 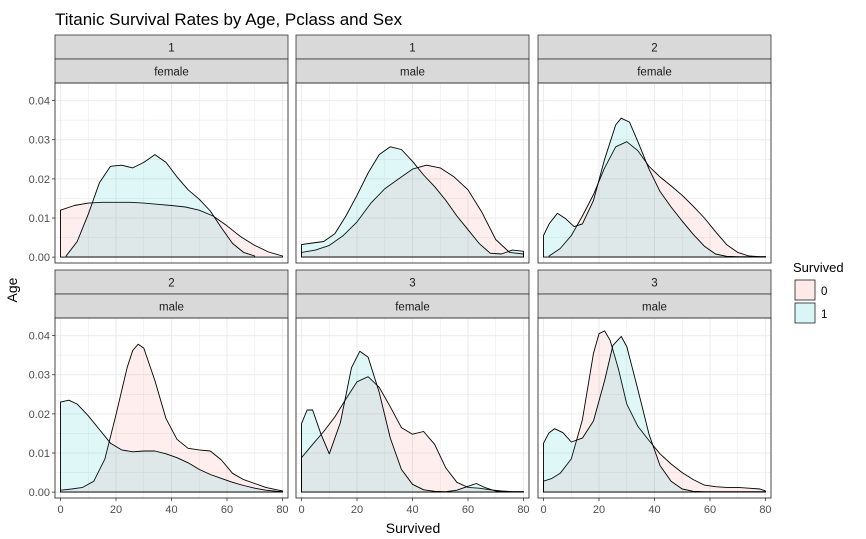 I want to click on facet-panel: 3 male 0 20 40 60 80, so click(x=654, y=392).